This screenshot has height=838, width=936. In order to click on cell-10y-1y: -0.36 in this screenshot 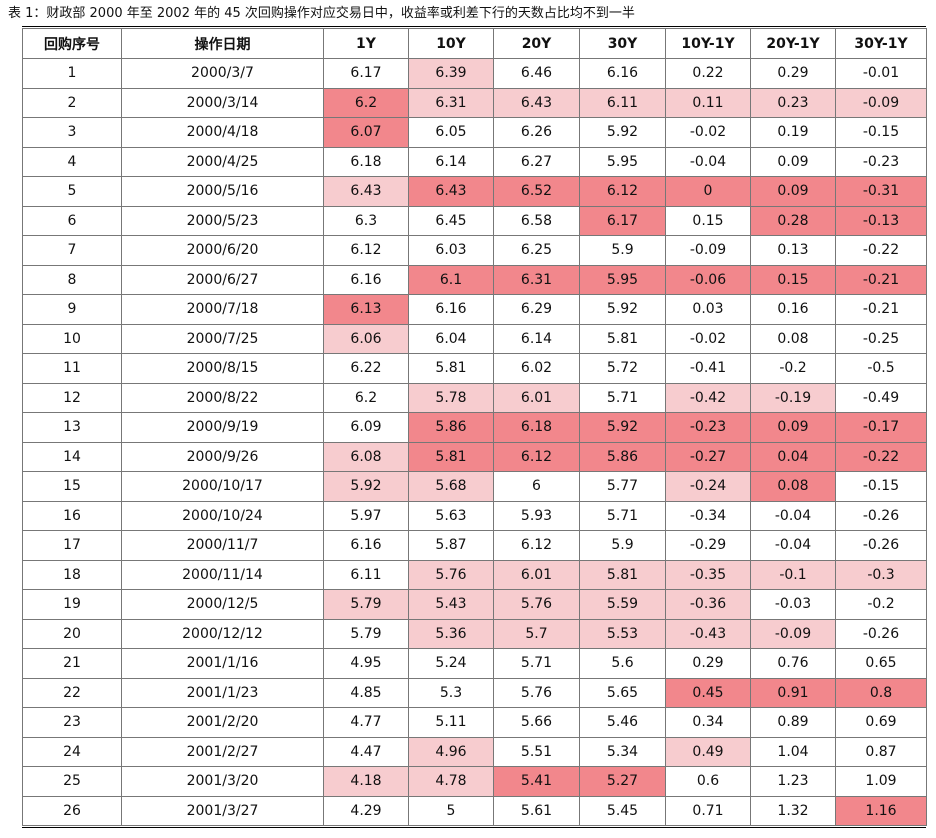, I will do `click(708, 604)`.